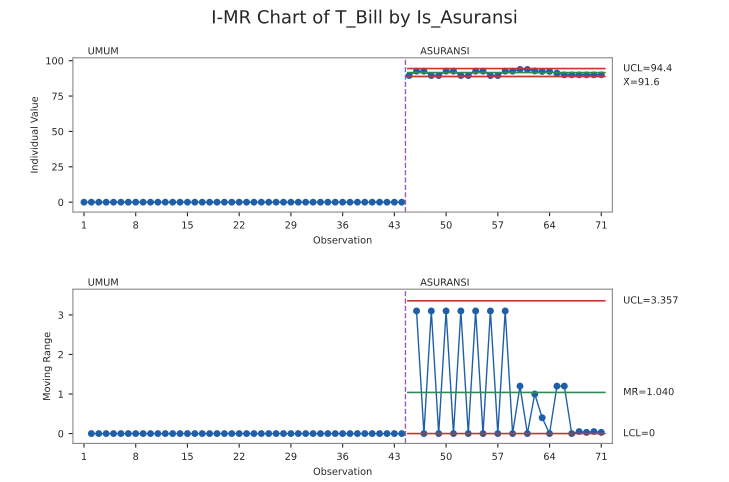 Image resolution: width=729 pixels, height=482 pixels. Describe the element at coordinates (60, 354) in the screenshot. I see `y-tick-label: 2` at that location.